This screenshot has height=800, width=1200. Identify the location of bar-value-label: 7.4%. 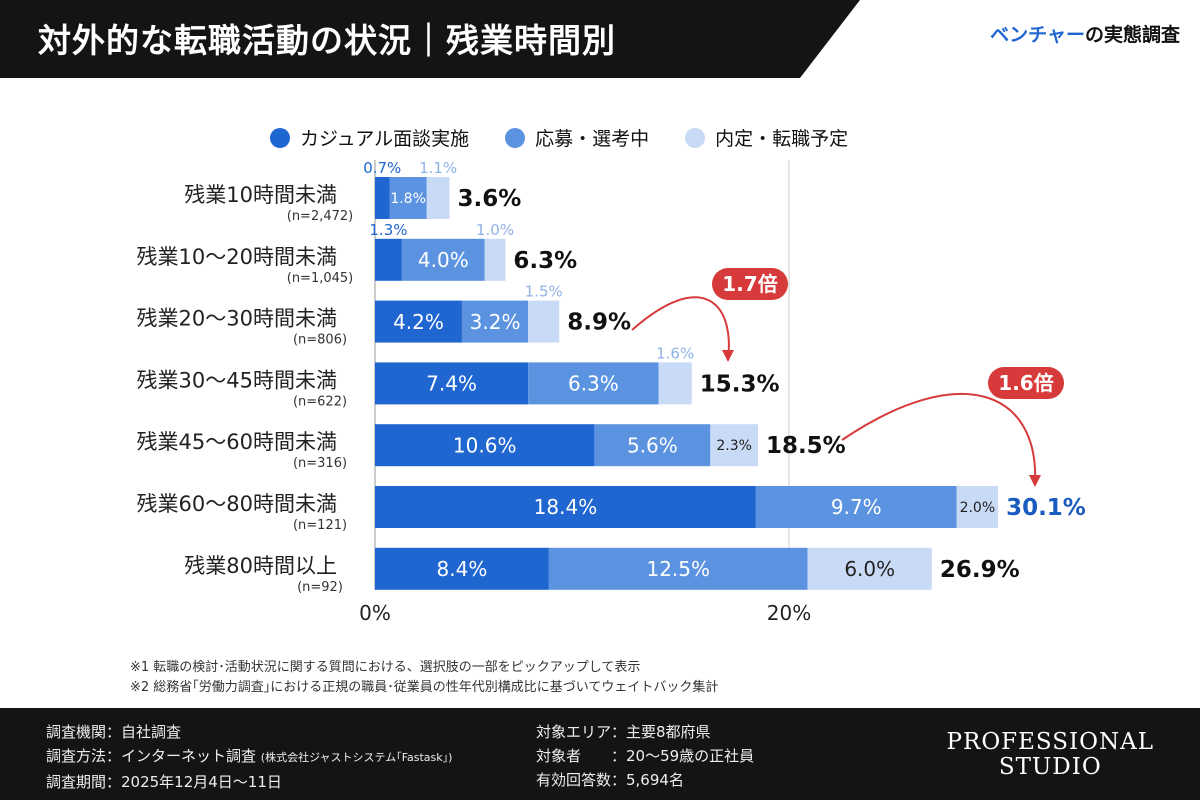
(451, 384).